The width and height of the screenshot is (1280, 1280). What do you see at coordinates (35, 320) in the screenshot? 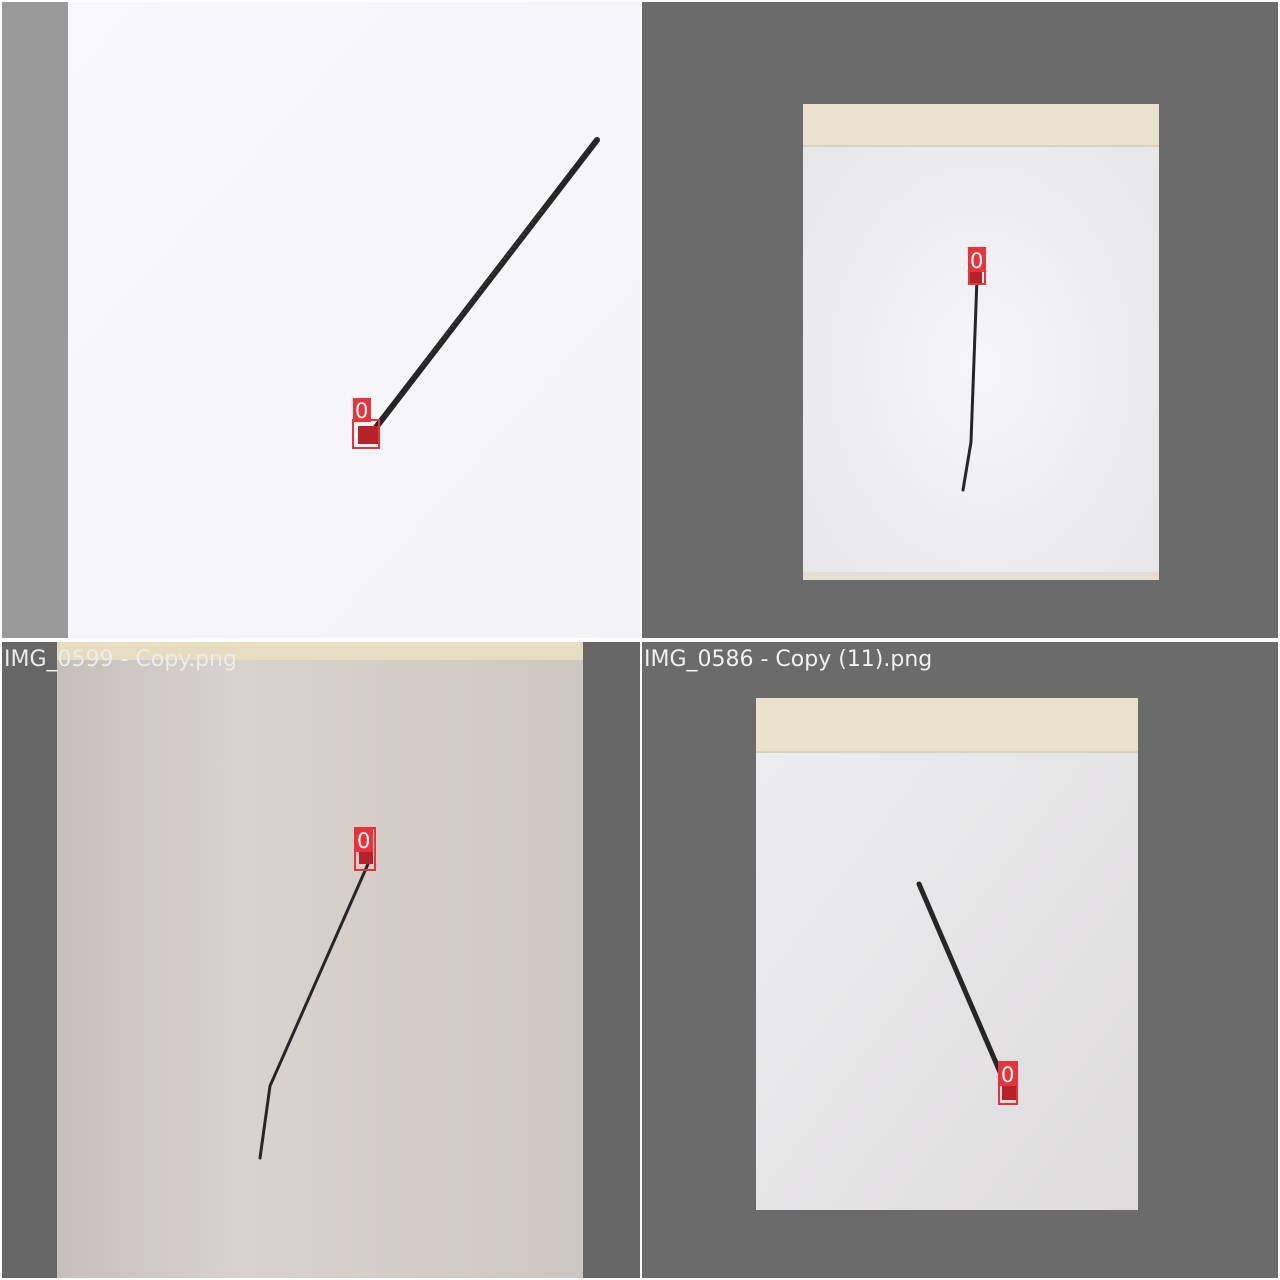
I see `letterbox-bar` at bounding box center [35, 320].